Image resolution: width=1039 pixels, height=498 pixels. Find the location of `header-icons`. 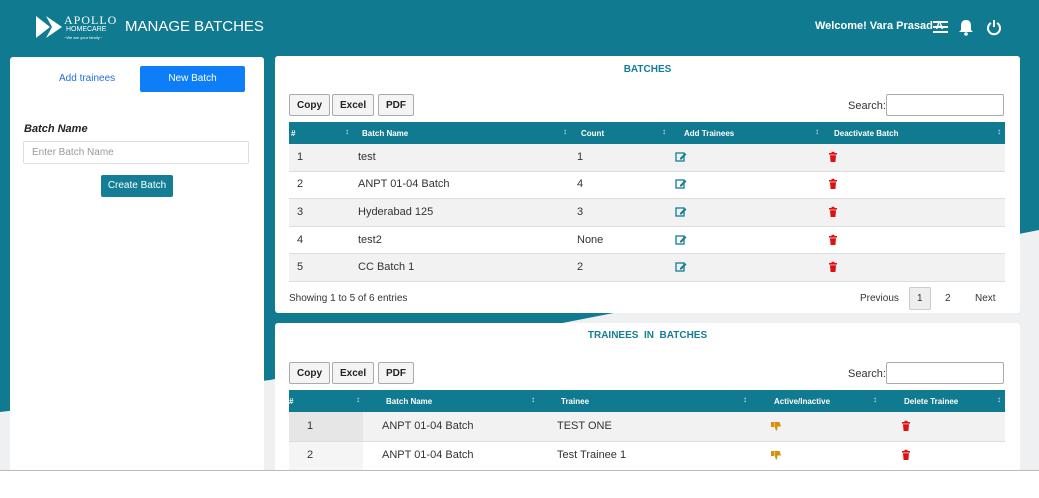

header-icons is located at coordinates (967, 28).